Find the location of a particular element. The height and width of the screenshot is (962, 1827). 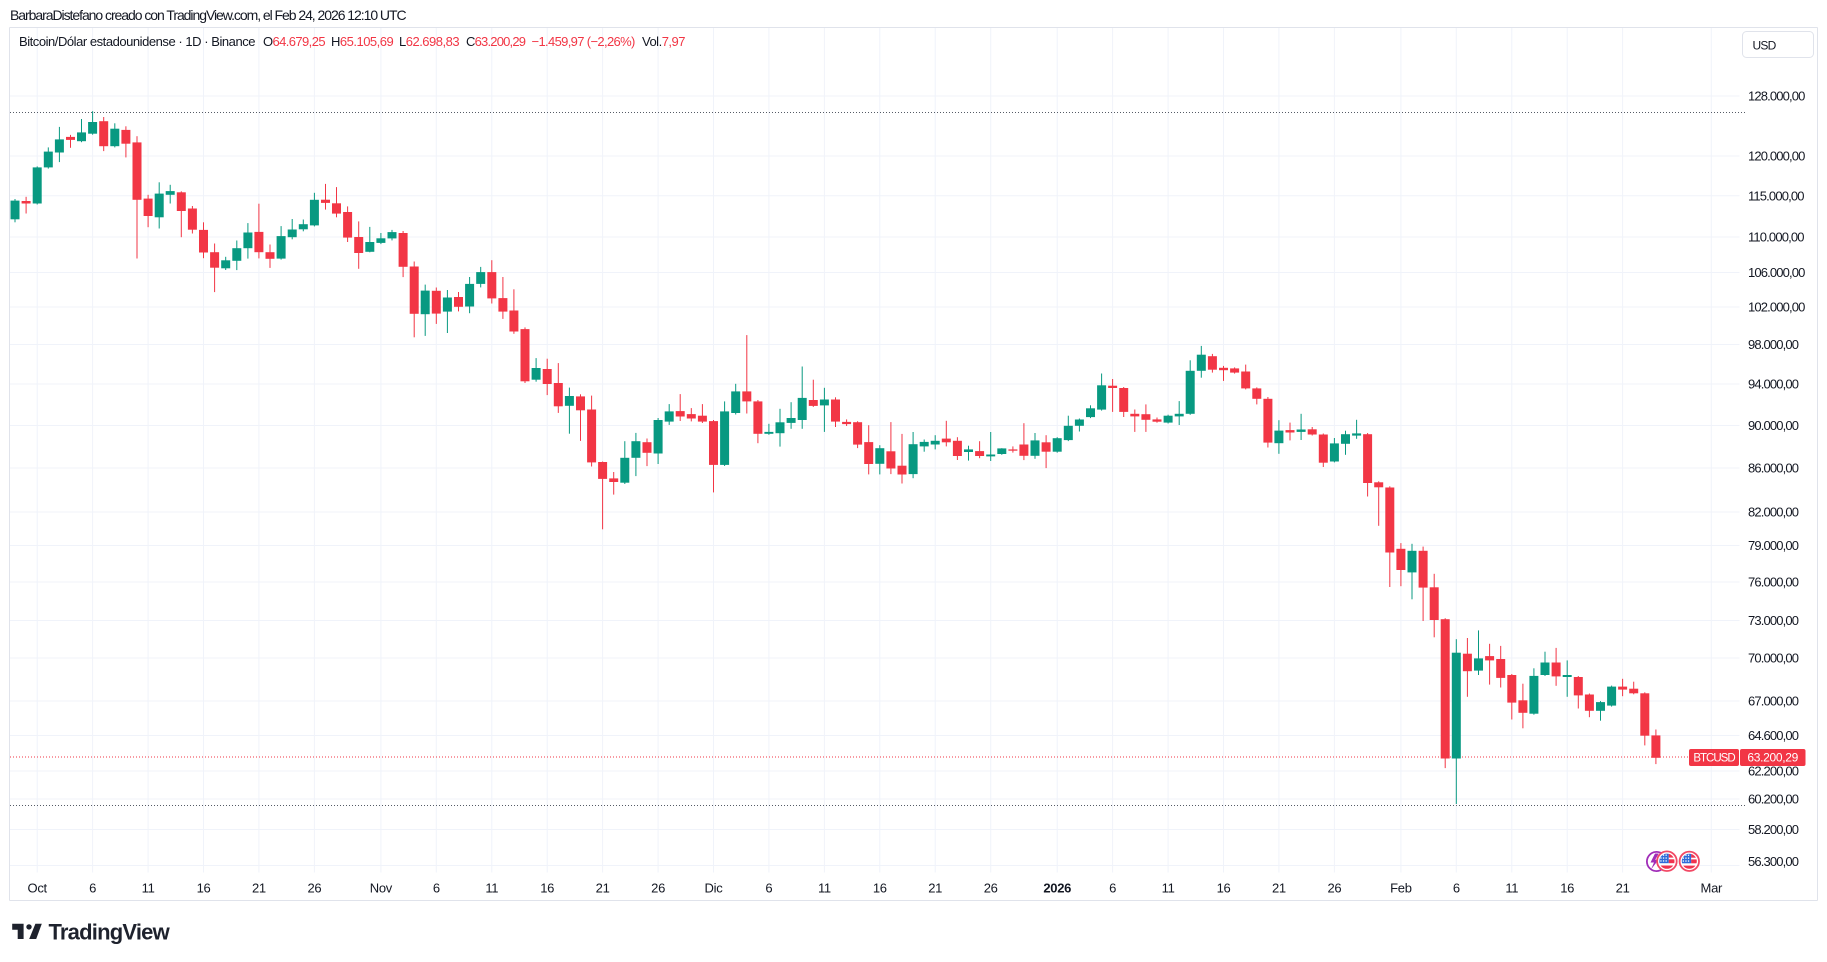

svg-text: 70.000,00 is located at coordinates (1773, 658).